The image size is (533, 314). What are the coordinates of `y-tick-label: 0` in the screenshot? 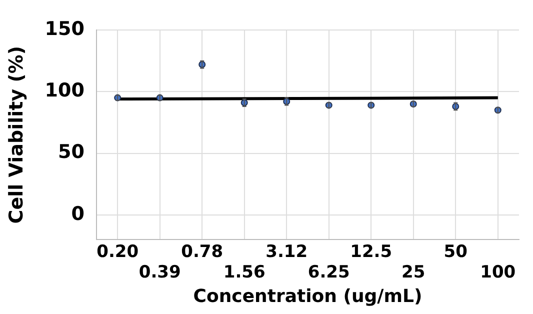 It's located at (77, 213).